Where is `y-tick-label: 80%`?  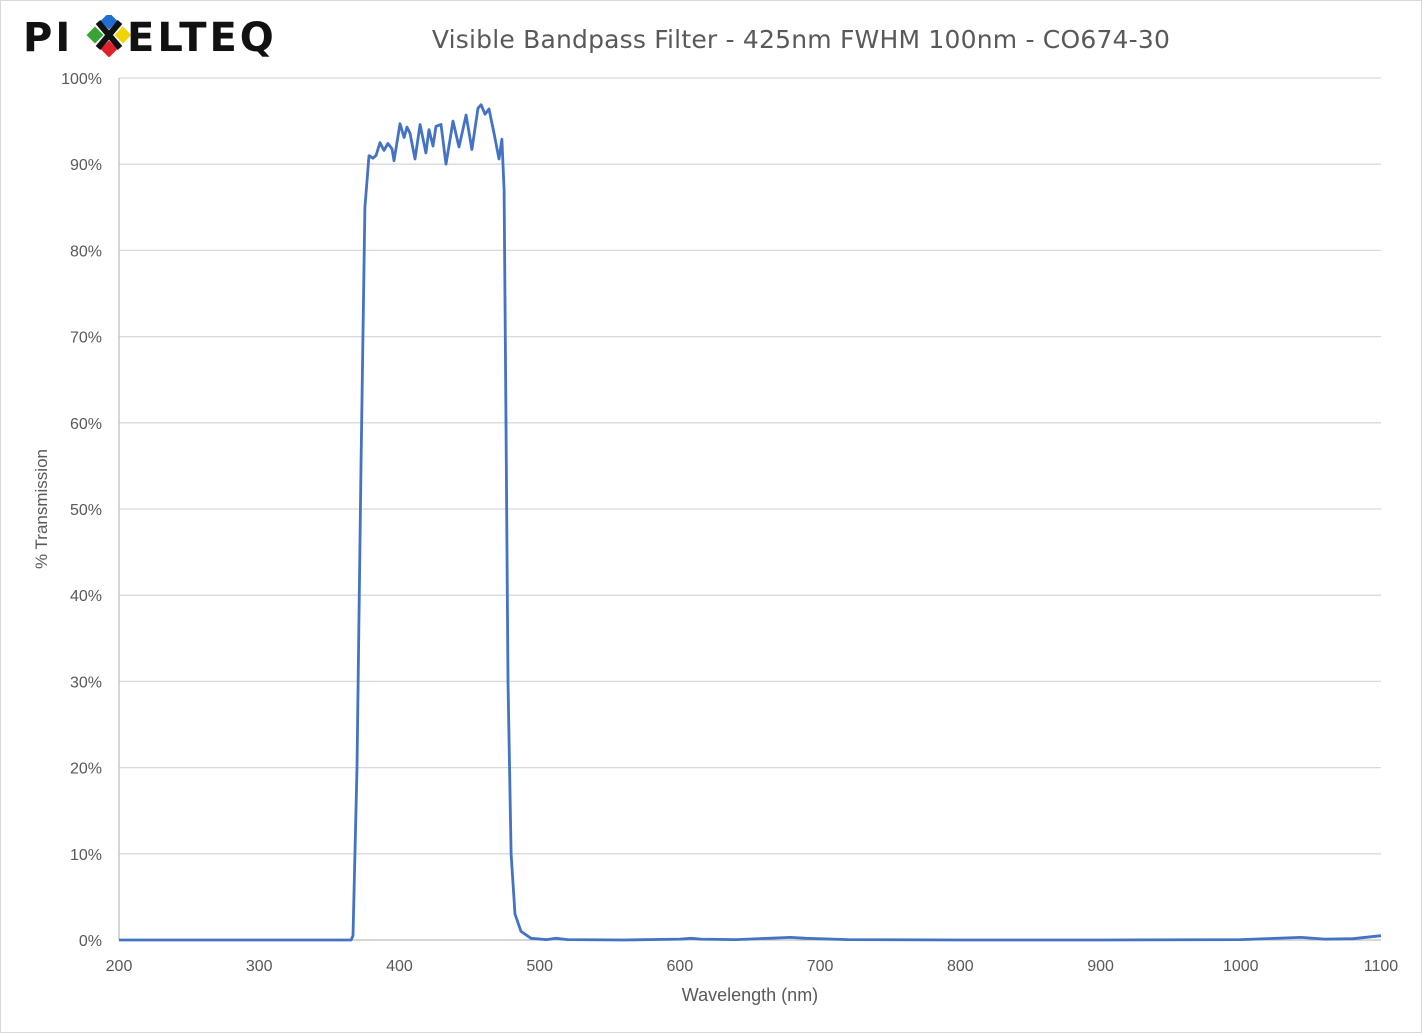 y-tick-label: 80% is located at coordinates (86, 251).